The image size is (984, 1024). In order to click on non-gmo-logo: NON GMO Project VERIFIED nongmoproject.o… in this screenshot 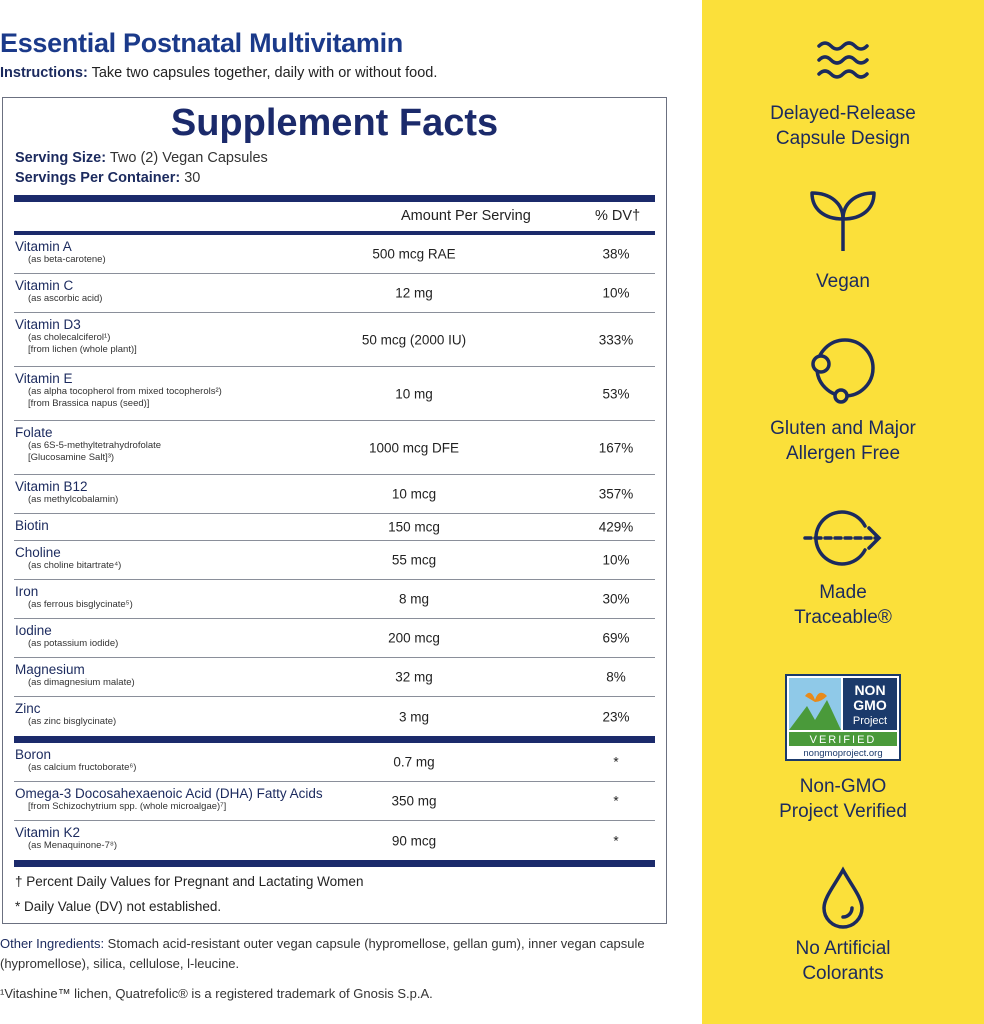, I will do `click(843, 717)`.